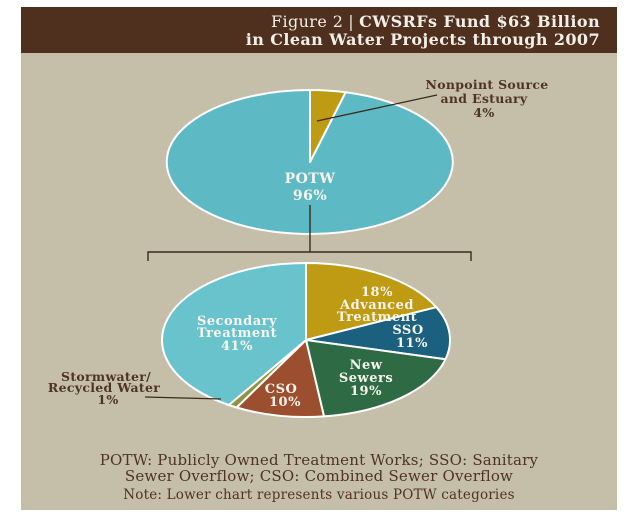  I want to click on figure-title-text: CWSRFs Fund $63 Billion, so click(479, 21).